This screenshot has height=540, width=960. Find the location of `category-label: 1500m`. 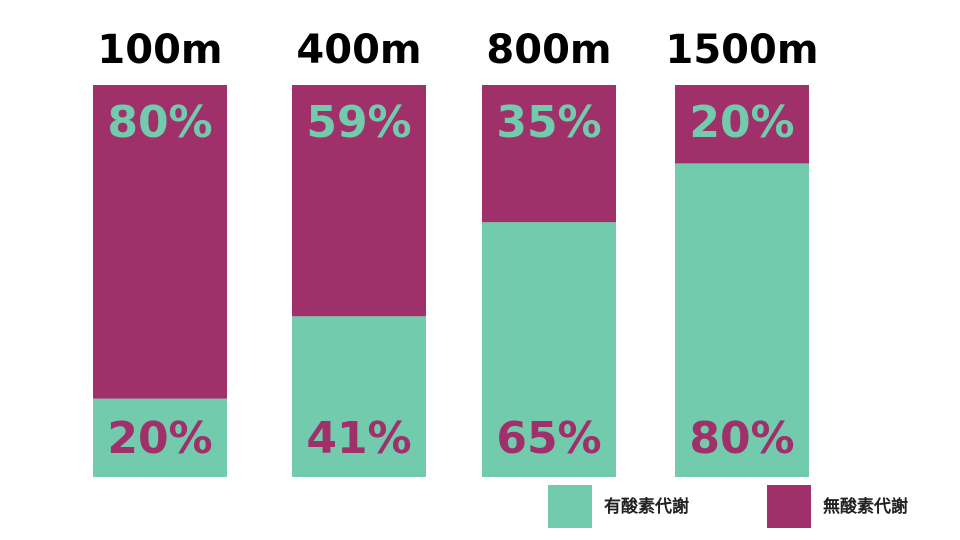

category-label: 1500m is located at coordinates (741, 50).